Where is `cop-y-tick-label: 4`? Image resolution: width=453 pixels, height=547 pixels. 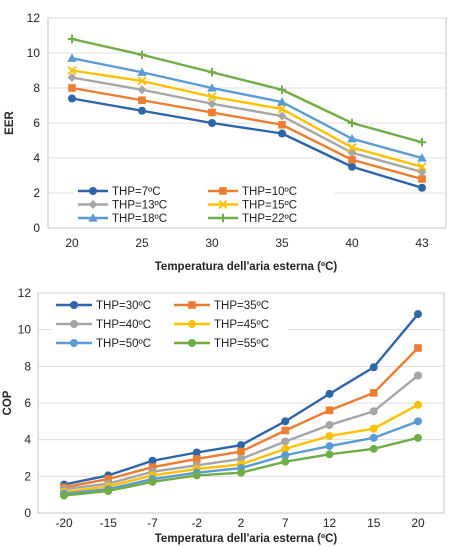
cop-y-tick-label: 4 is located at coordinates (27, 440).